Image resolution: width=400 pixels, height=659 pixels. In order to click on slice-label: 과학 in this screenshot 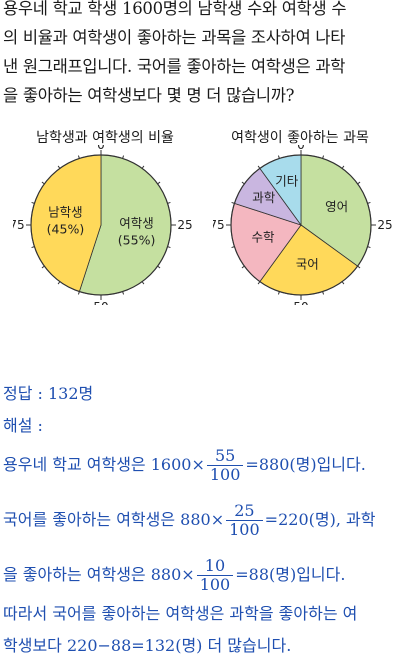, I will do `click(264, 197)`.